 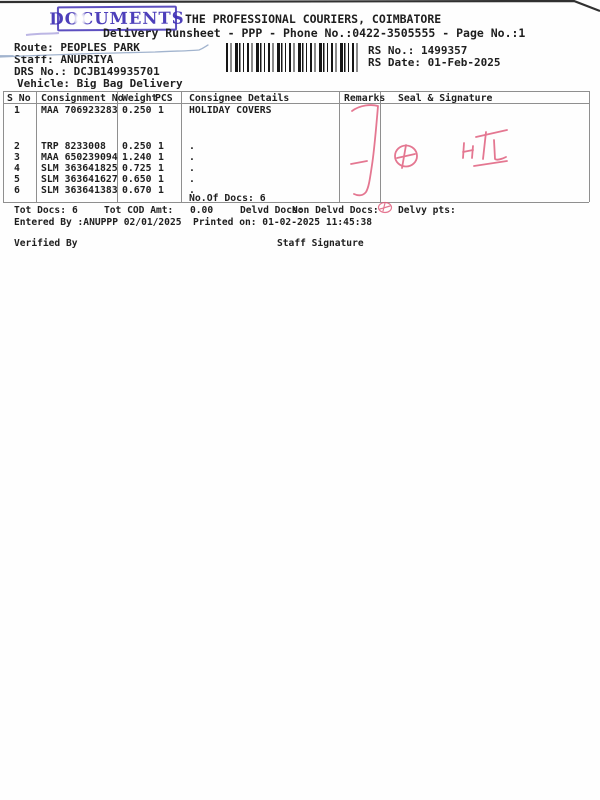 I want to click on col-header-consignee: Consignee Details, so click(x=239, y=98).